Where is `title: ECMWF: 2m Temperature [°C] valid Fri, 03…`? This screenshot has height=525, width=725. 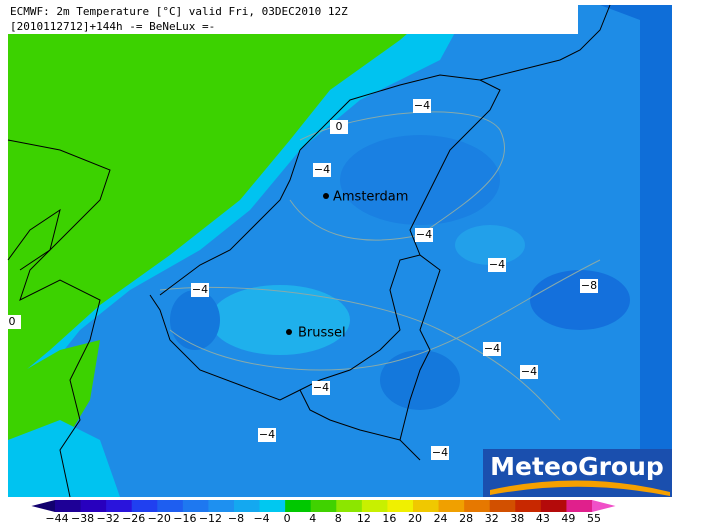
title: ECMWF: 2m Temperature [°C] valid Fri, 03… is located at coordinates (179, 11).